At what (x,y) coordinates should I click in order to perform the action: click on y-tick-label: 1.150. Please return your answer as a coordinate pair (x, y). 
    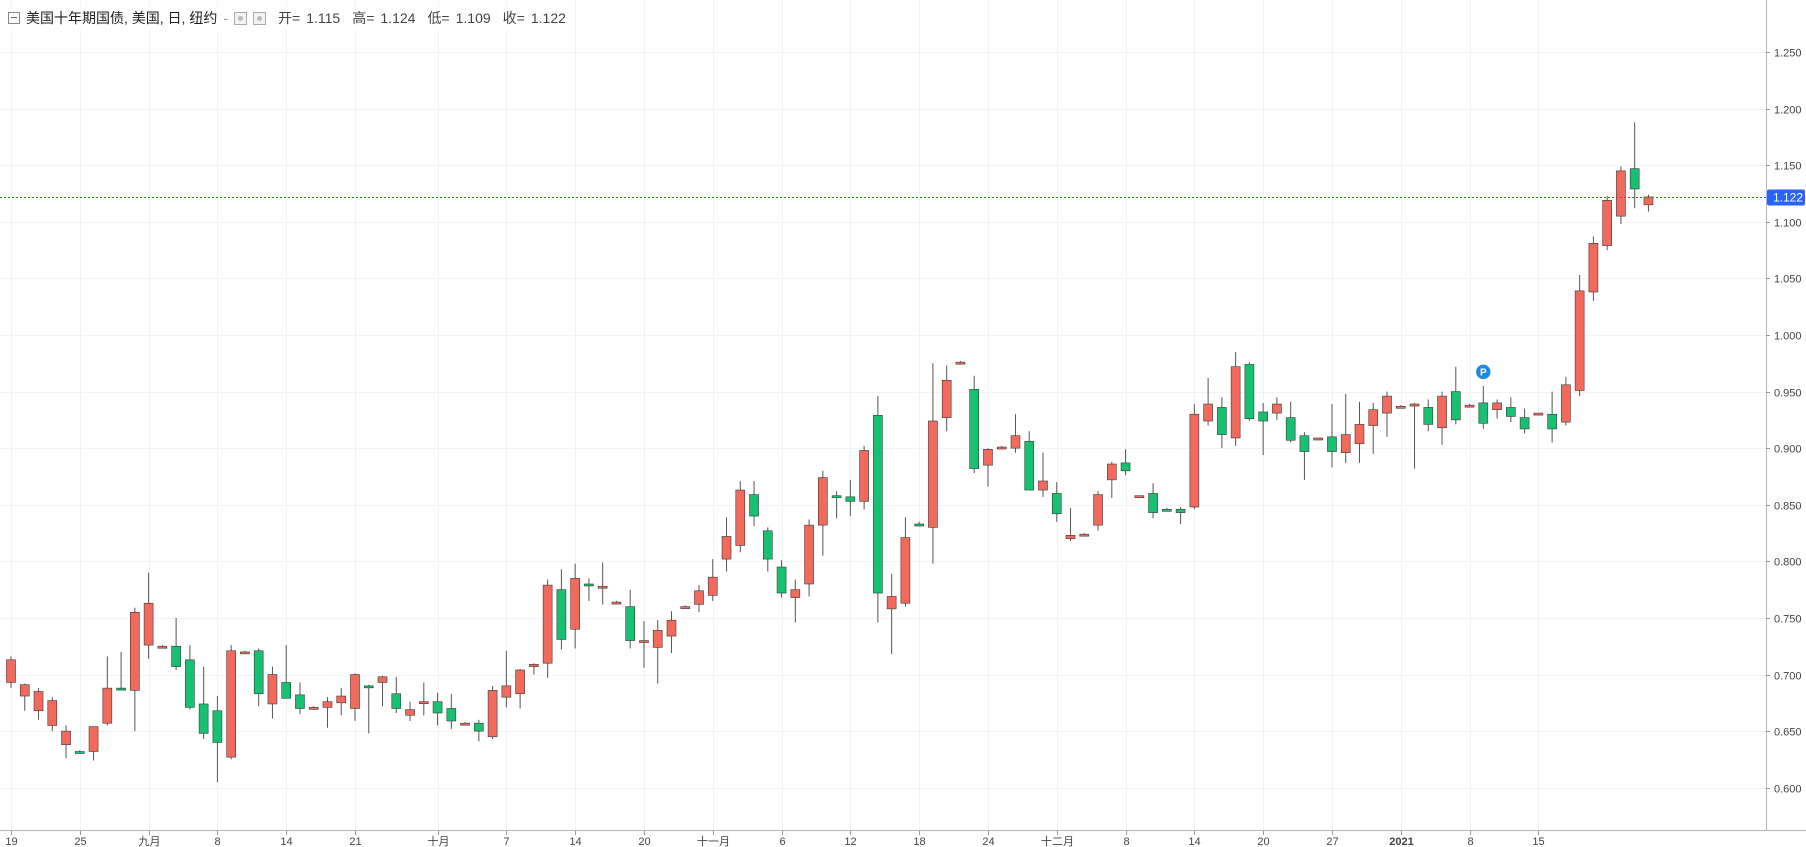
    Looking at the image, I should click on (1788, 167).